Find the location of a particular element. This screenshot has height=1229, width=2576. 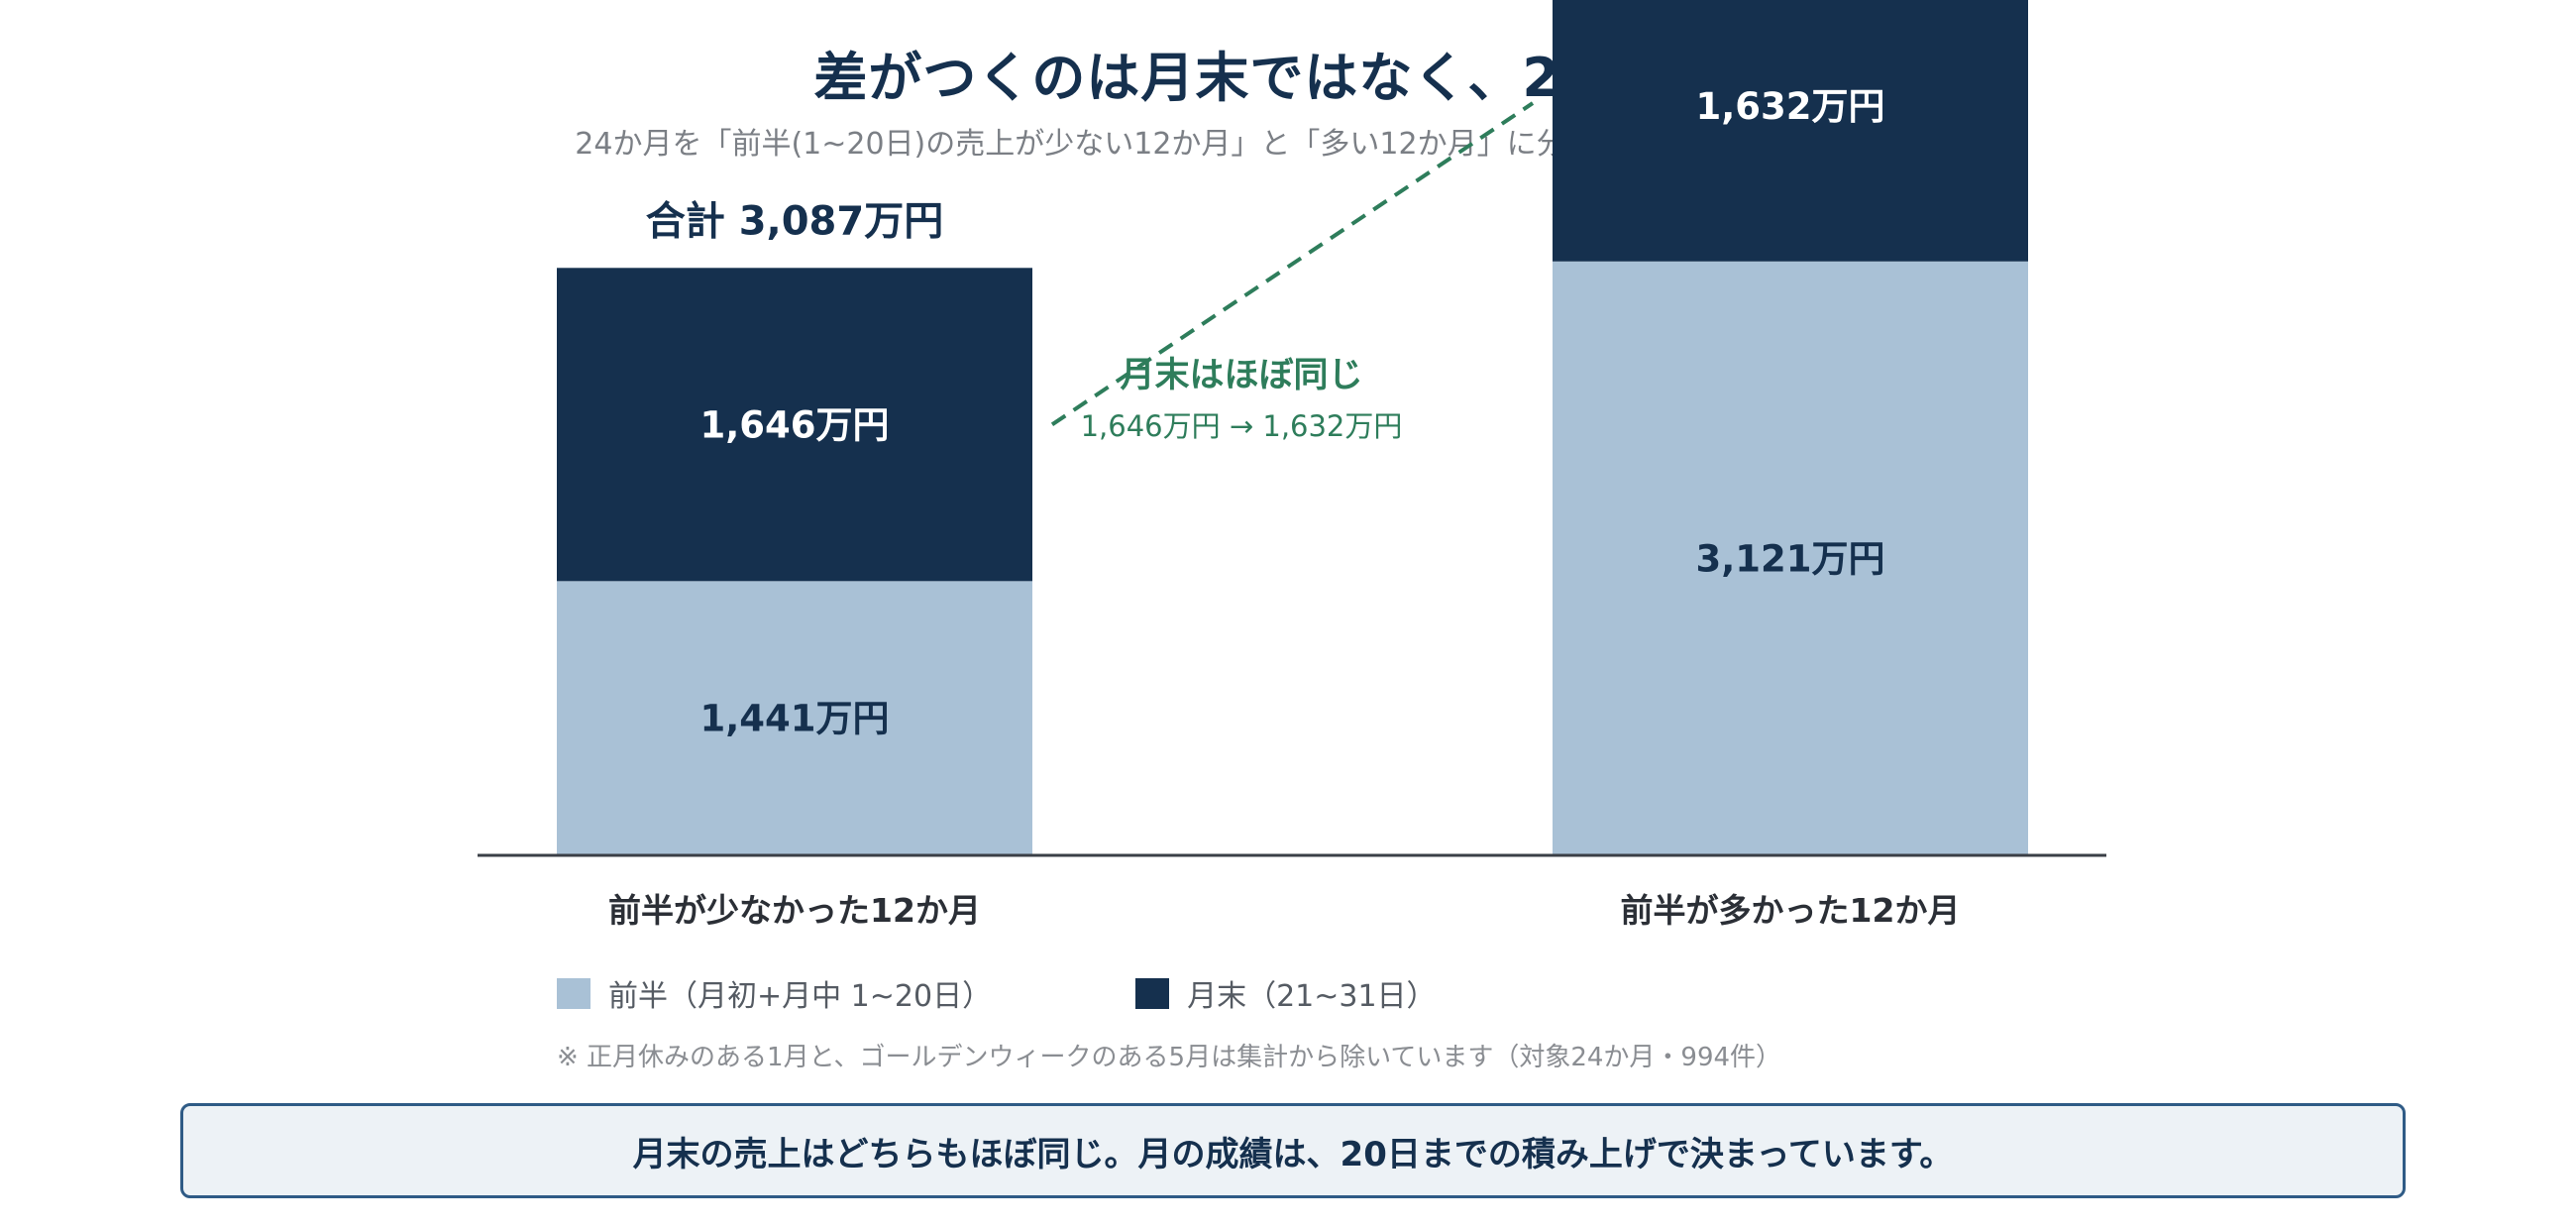

legend-item-first-half: 前半（月初+月中 1~20日） is located at coordinates (775, 993).